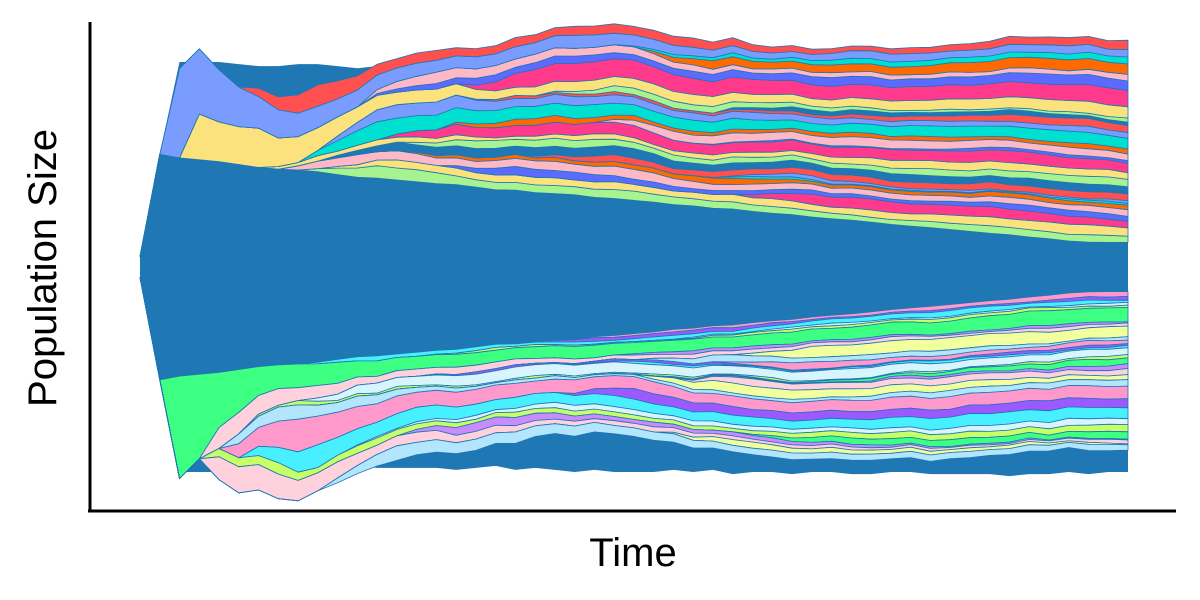 This screenshot has height=600, width=1200. What do you see at coordinates (43, 268) in the screenshot?
I see `y-axis-title: Population Size` at bounding box center [43, 268].